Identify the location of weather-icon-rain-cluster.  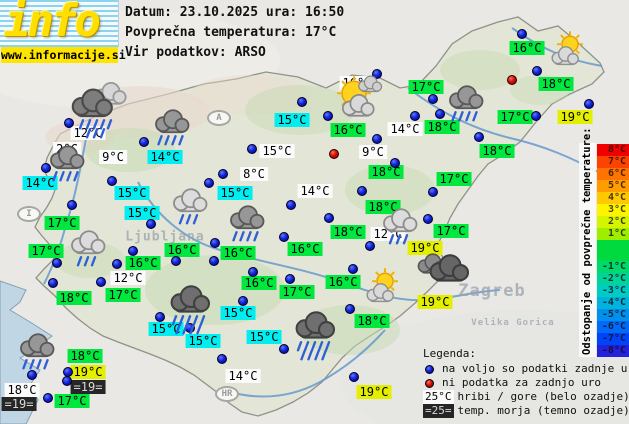
(97, 109).